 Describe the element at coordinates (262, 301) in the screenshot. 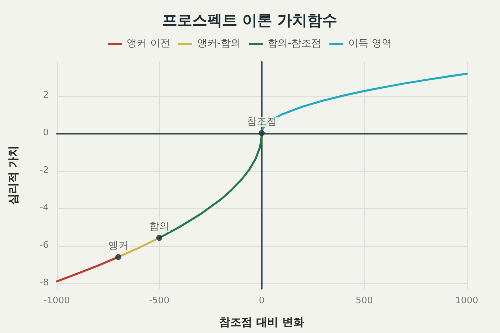

I see `x-tick-label: 0` at that location.